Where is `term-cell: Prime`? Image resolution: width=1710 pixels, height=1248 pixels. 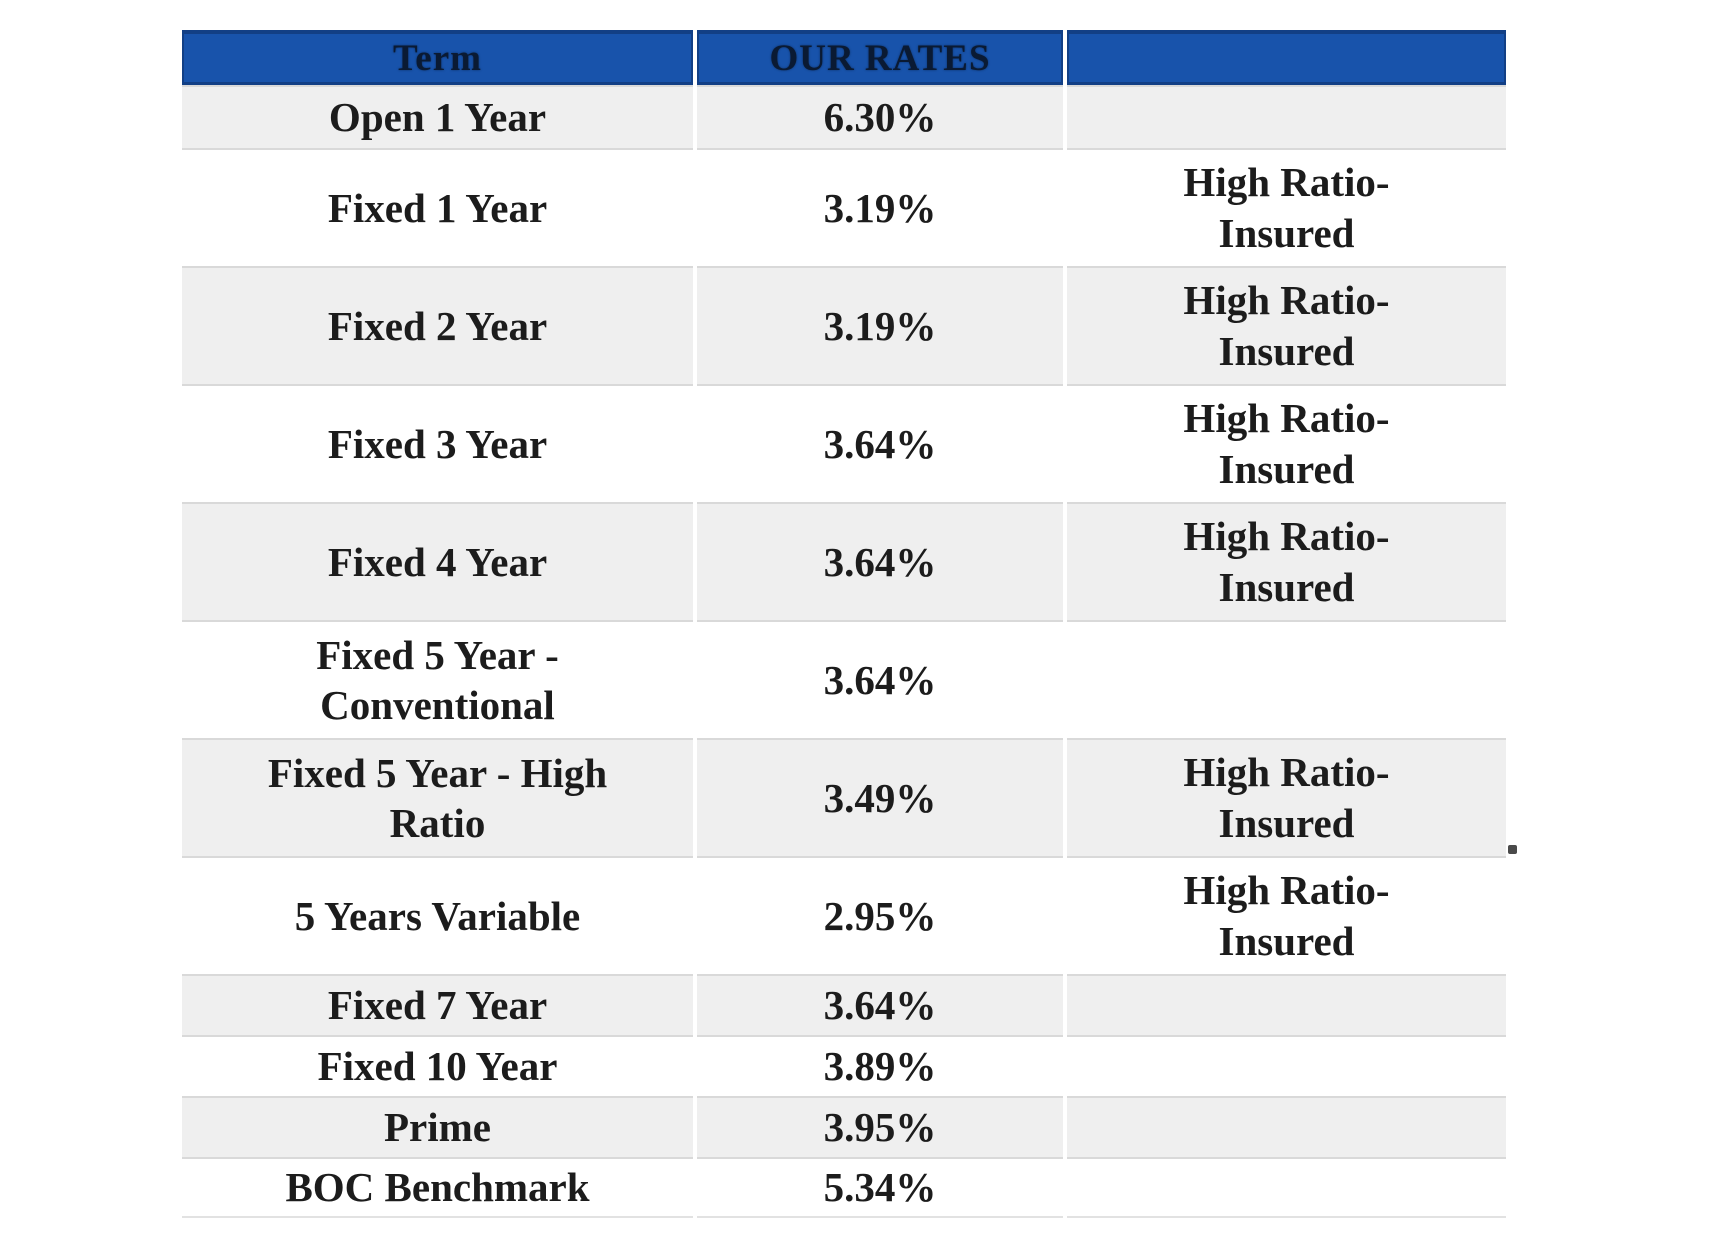 term-cell: Prime is located at coordinates (437, 1126).